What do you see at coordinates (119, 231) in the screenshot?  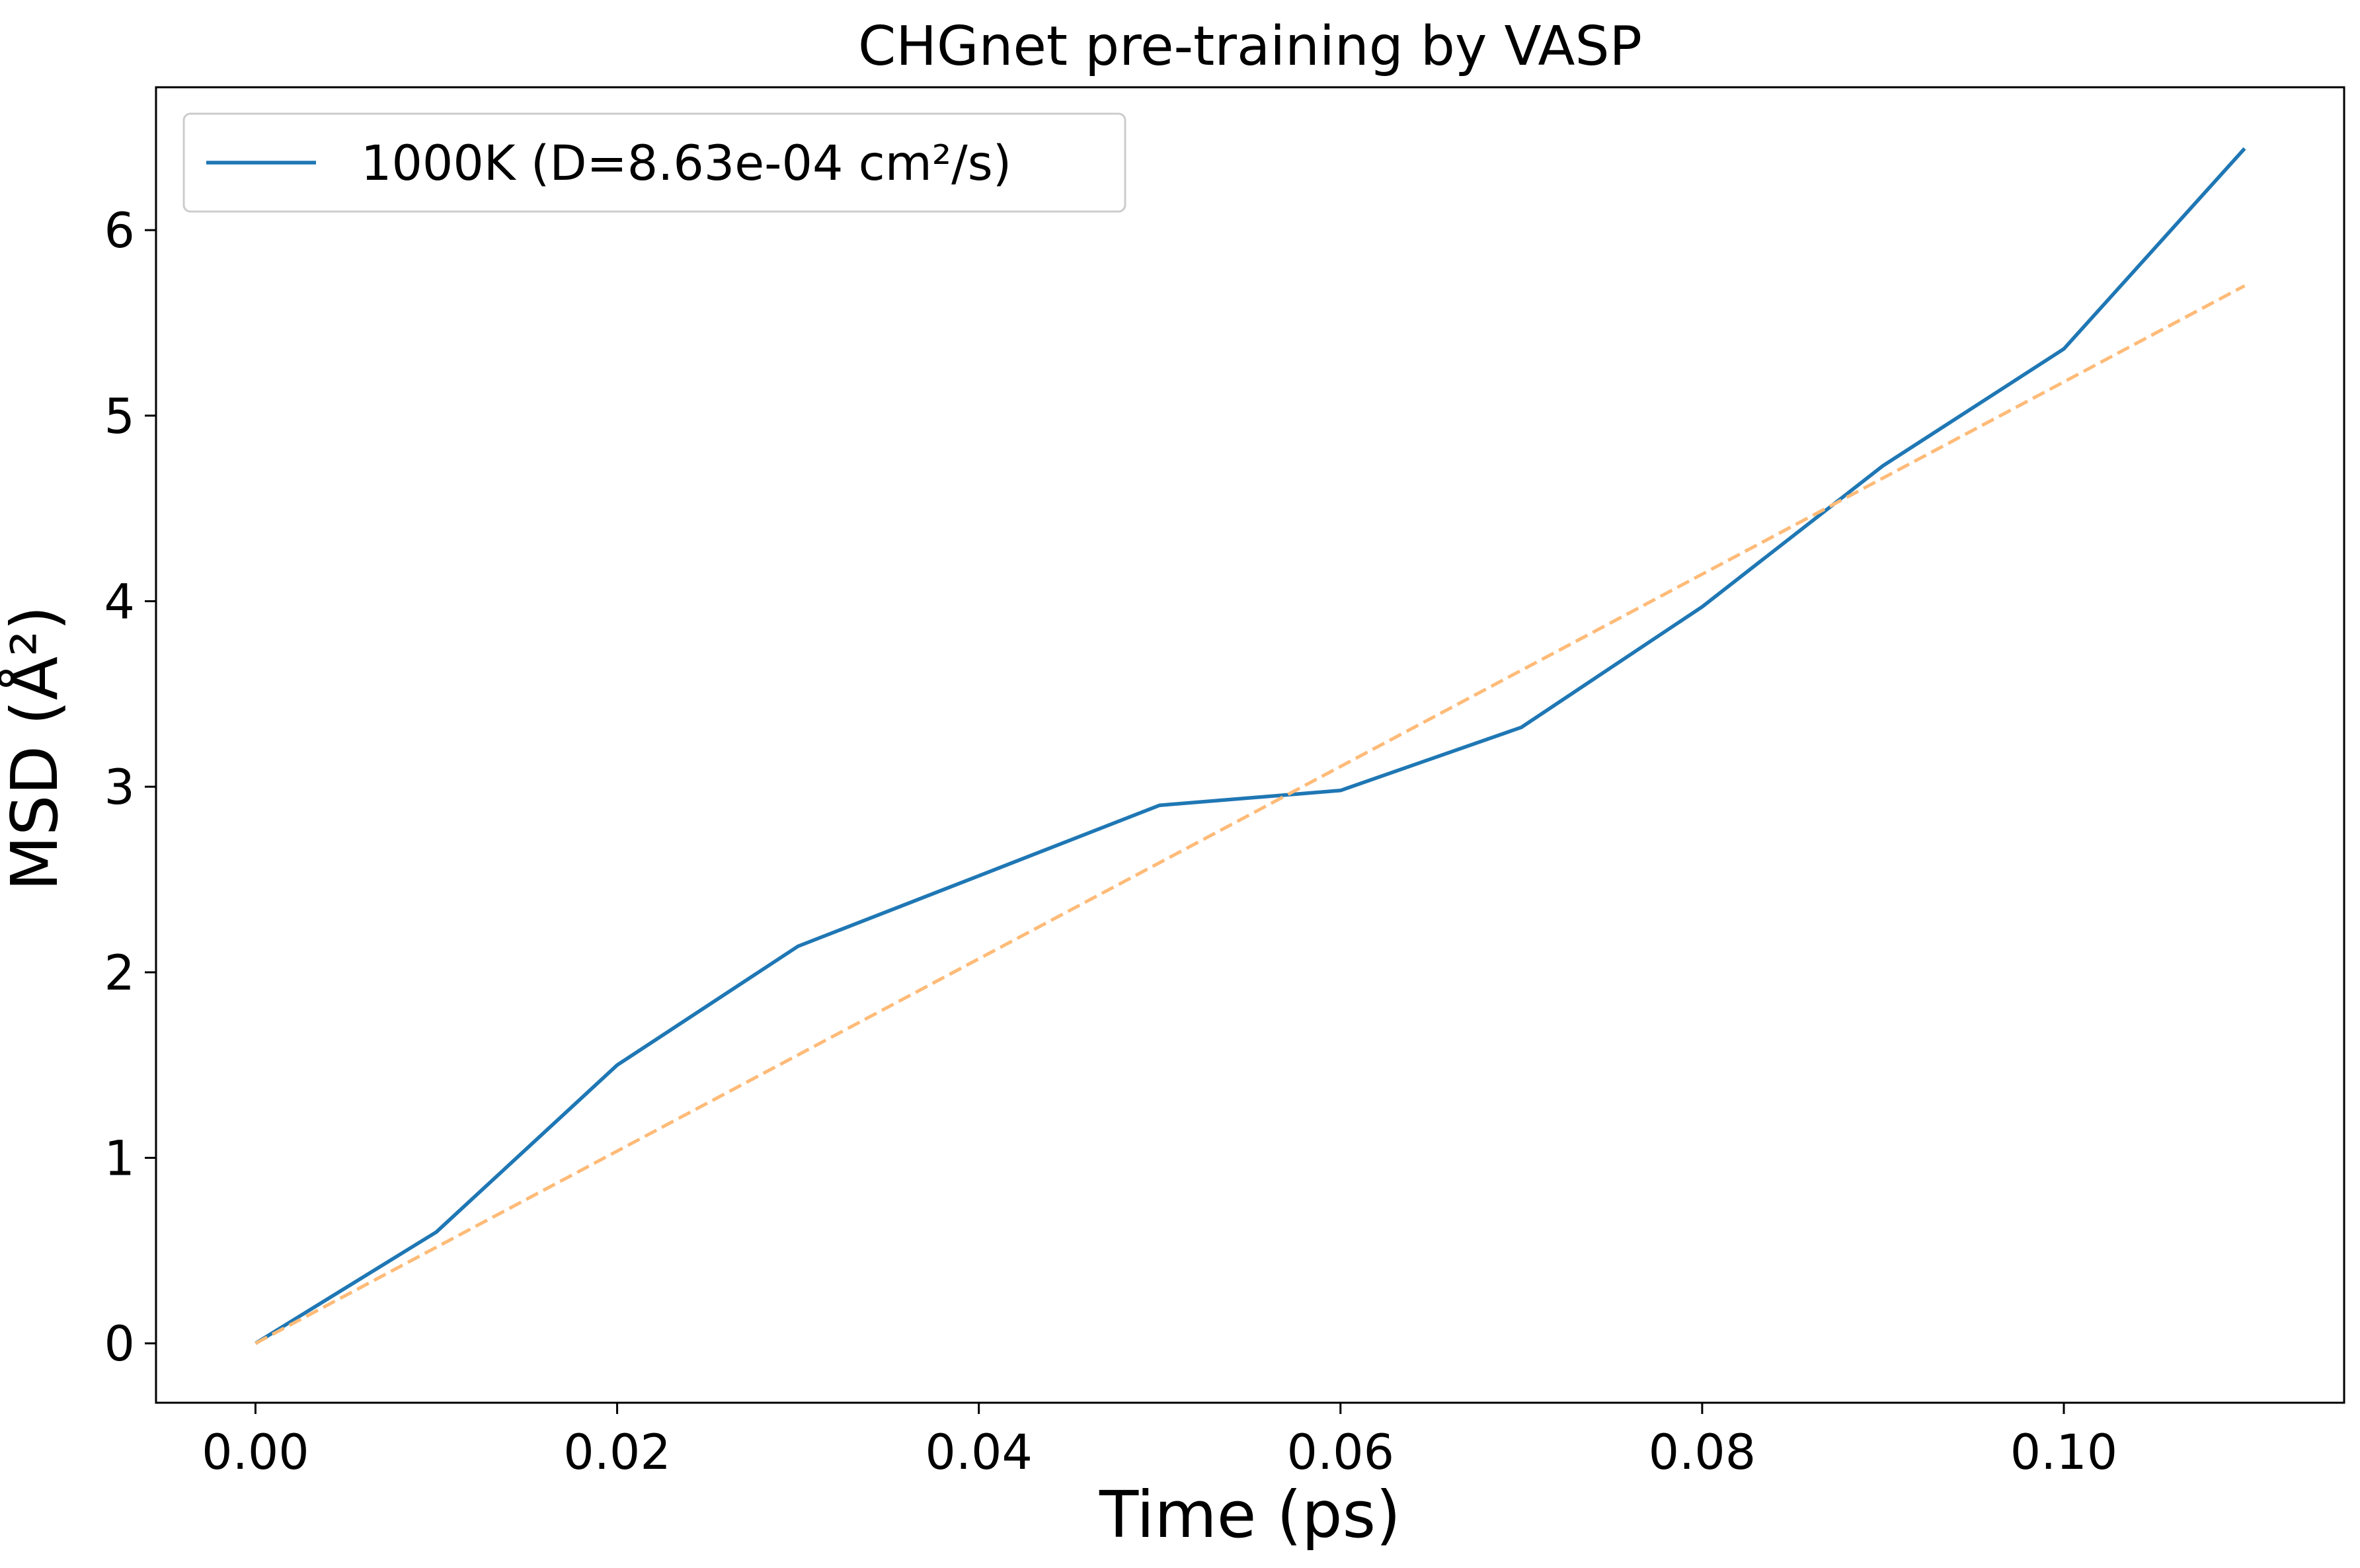 I see `y-tick-label: 6` at bounding box center [119, 231].